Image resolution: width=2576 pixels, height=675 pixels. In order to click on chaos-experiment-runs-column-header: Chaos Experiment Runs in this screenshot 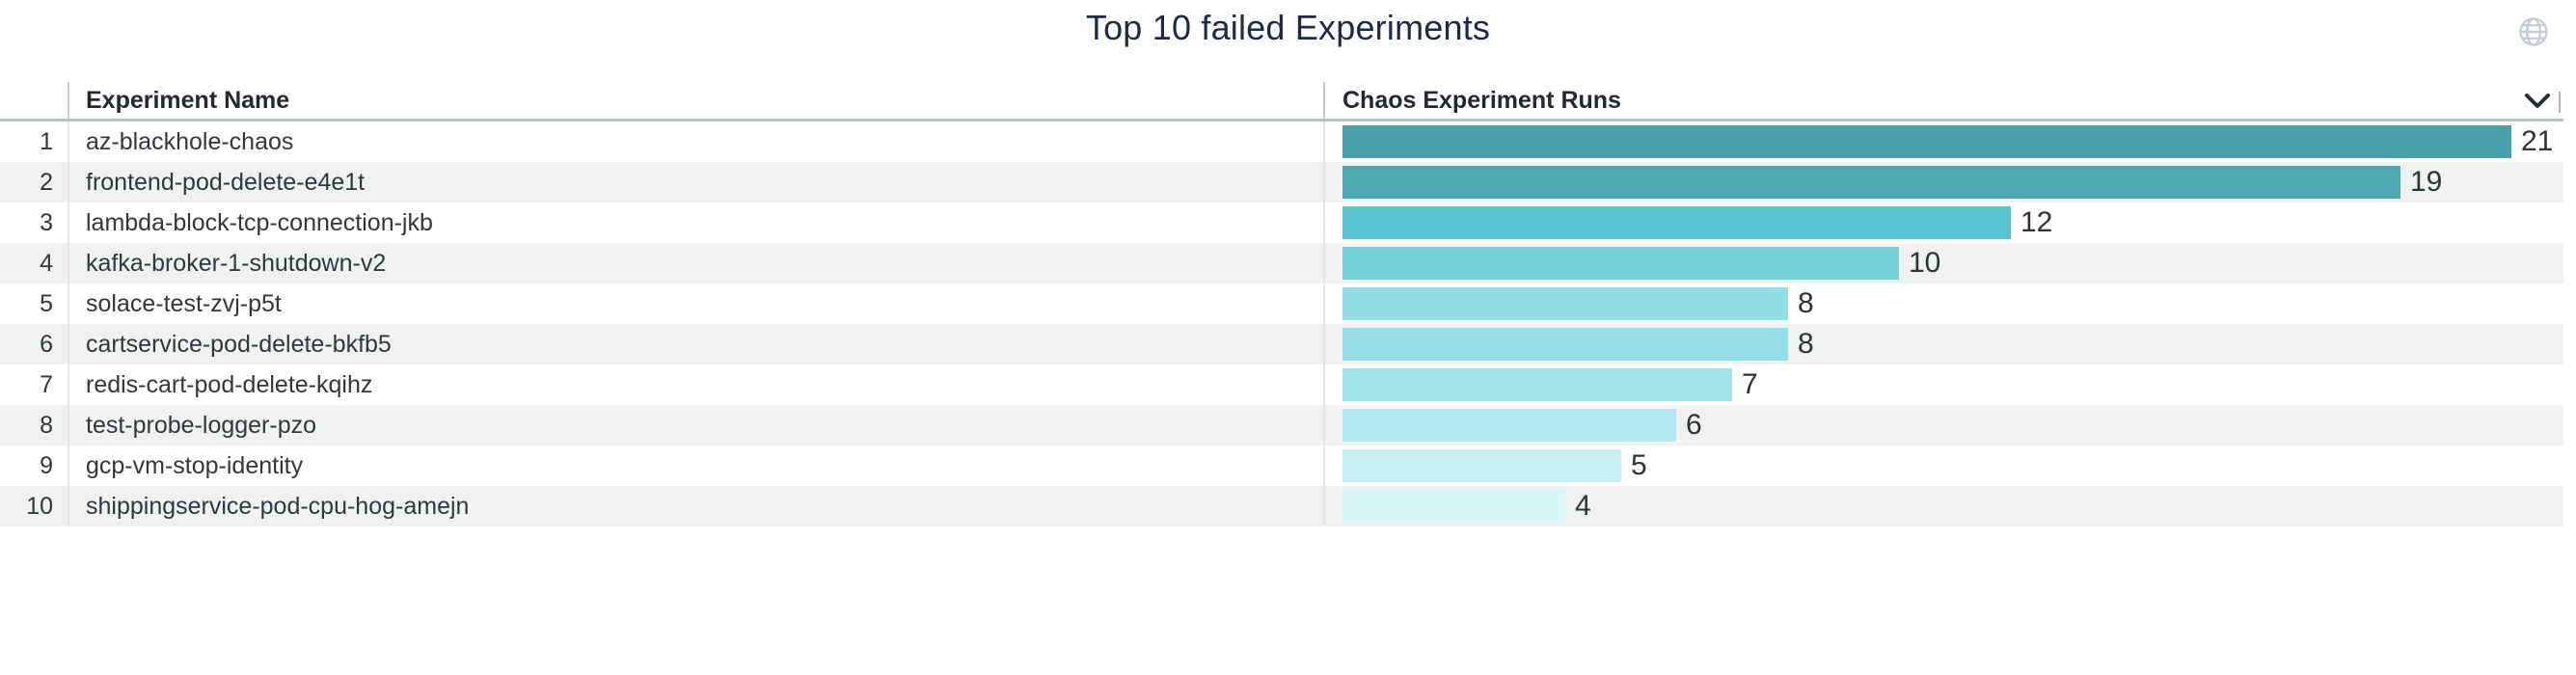, I will do `click(1481, 100)`.